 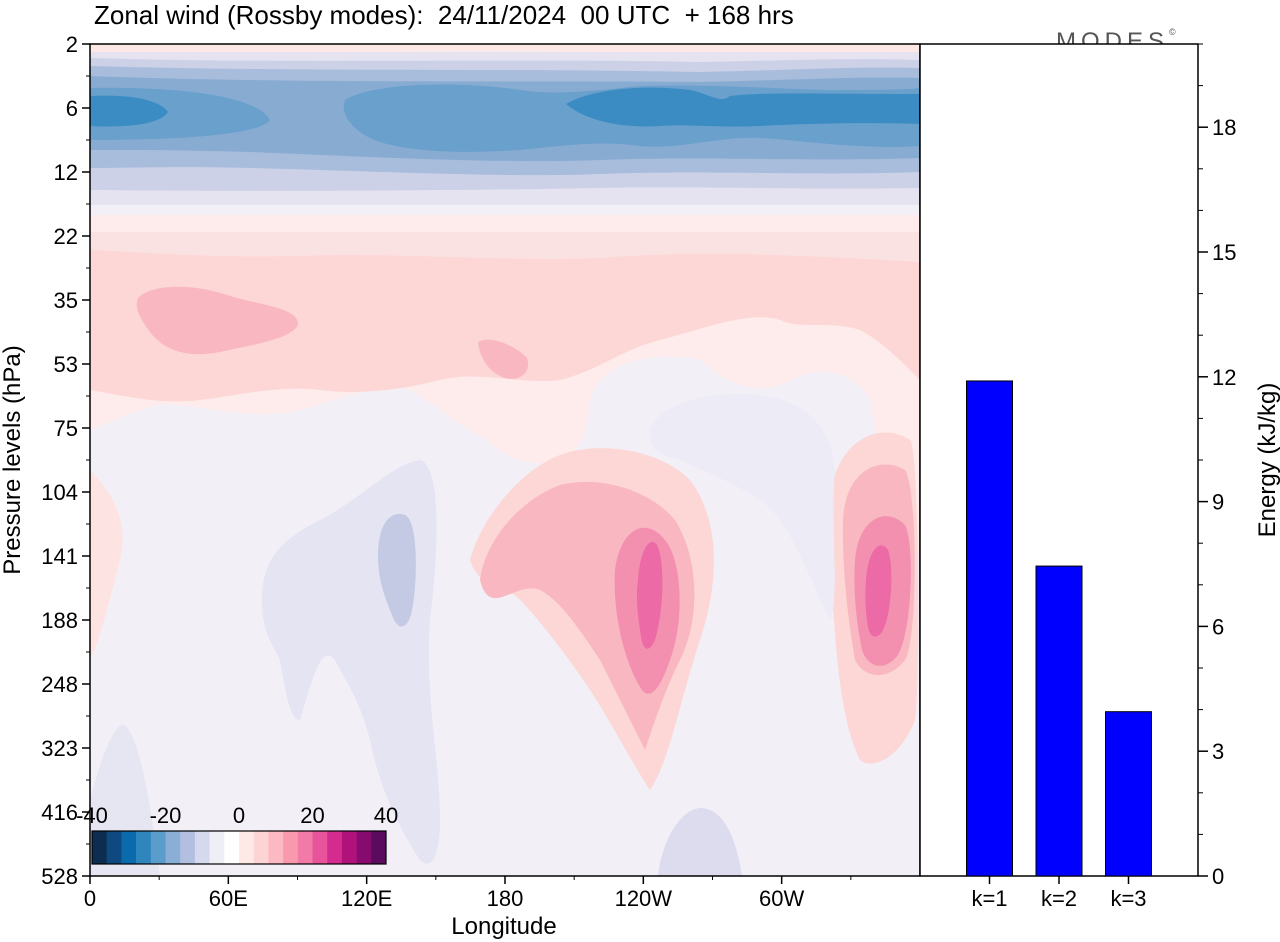 What do you see at coordinates (312, 815) in the screenshot?
I see `colorbar-label: 20` at bounding box center [312, 815].